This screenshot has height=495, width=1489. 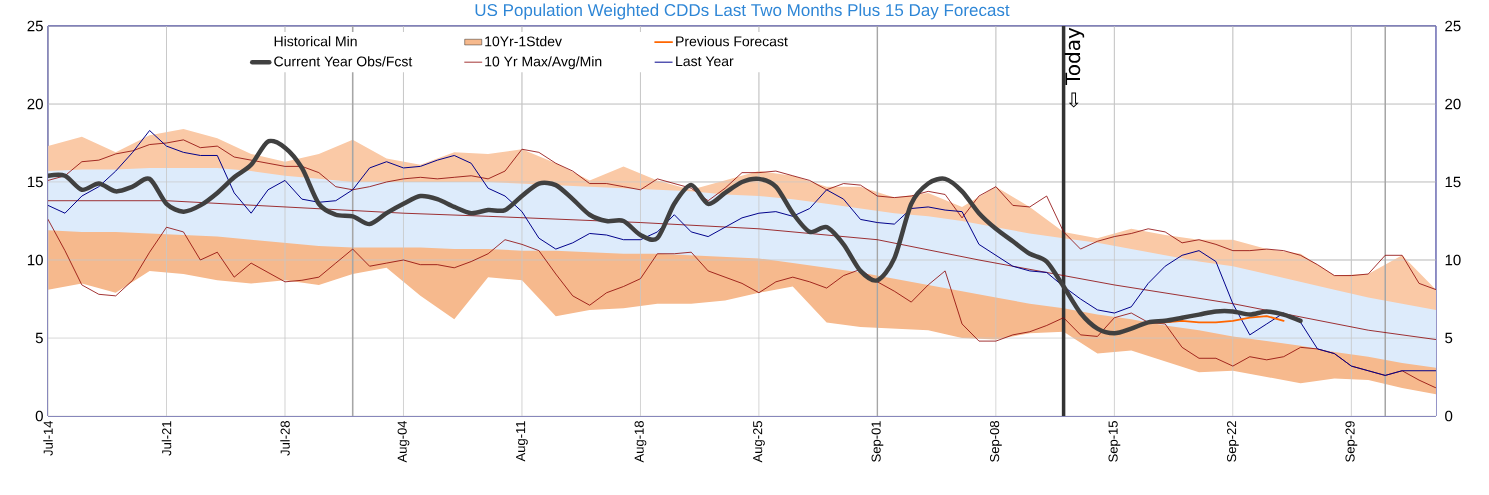 I want to click on x-tick-label: Jul-21, so click(x=166, y=438).